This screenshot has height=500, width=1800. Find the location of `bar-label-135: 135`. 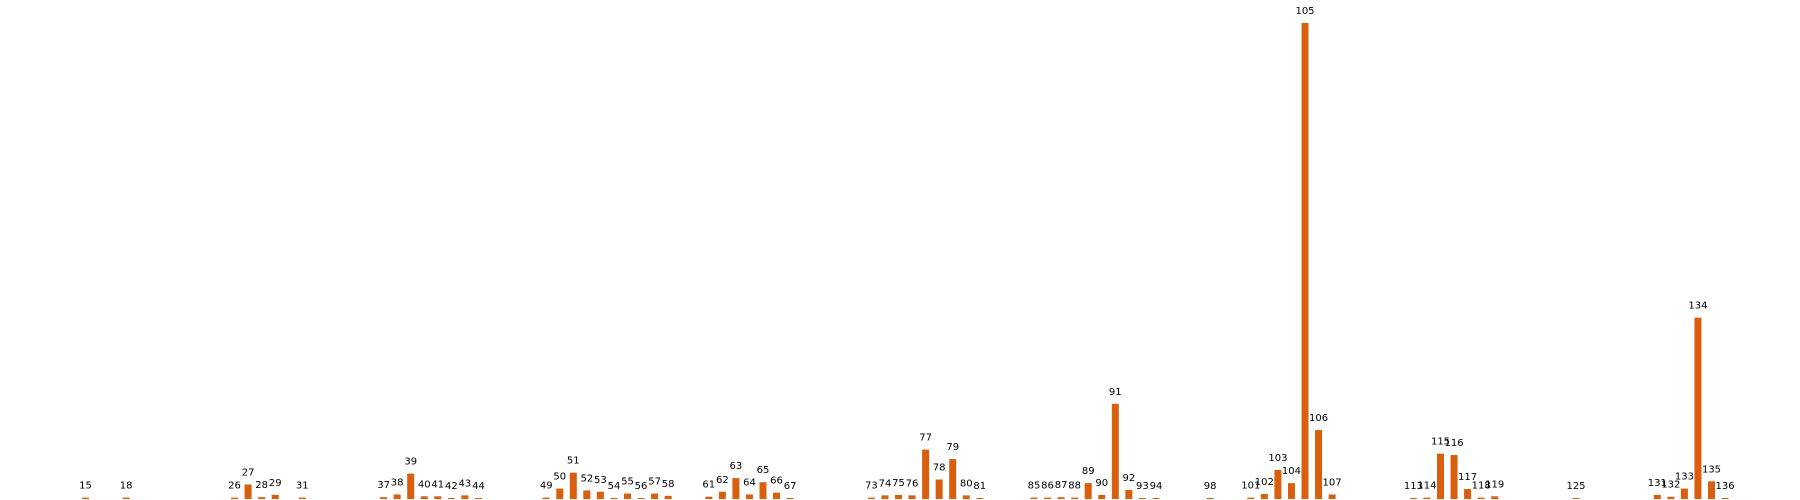

bar-label-135: 135 is located at coordinates (1711, 469).